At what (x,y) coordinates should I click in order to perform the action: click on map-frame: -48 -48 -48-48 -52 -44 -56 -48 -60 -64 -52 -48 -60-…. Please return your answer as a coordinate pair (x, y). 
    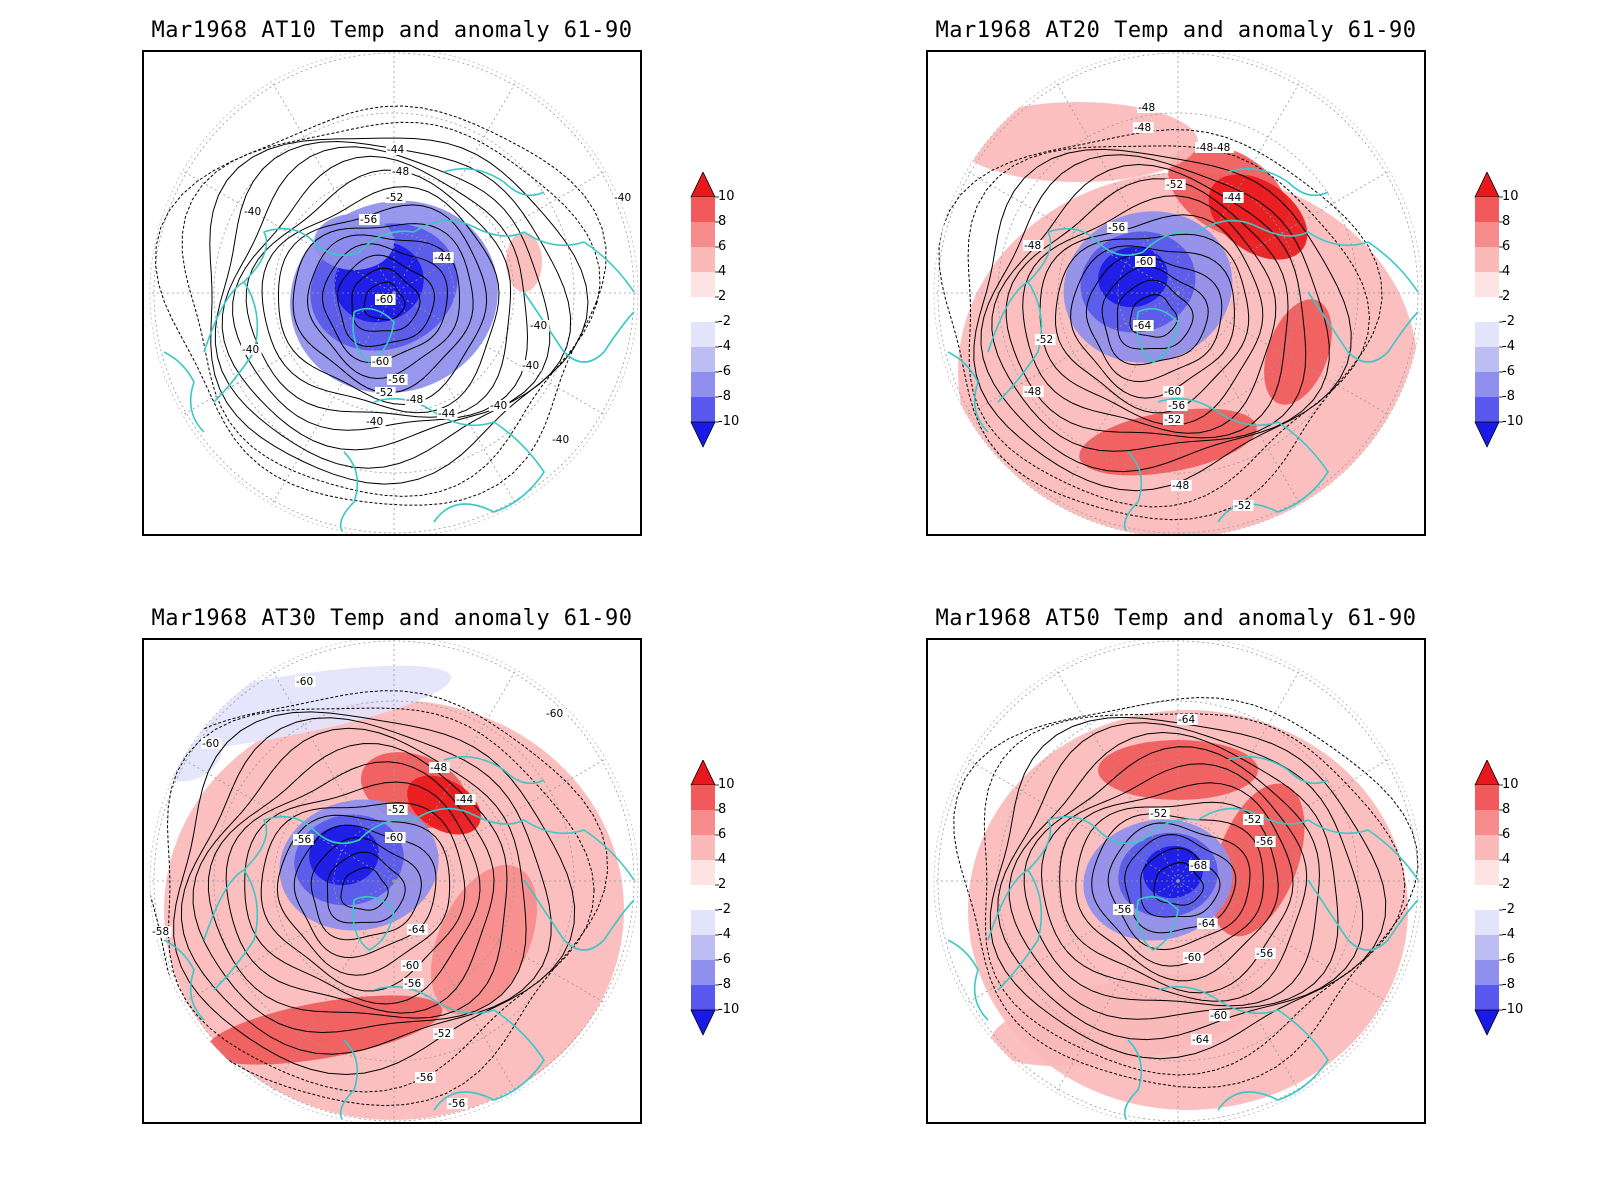
    Looking at the image, I should click on (1176, 293).